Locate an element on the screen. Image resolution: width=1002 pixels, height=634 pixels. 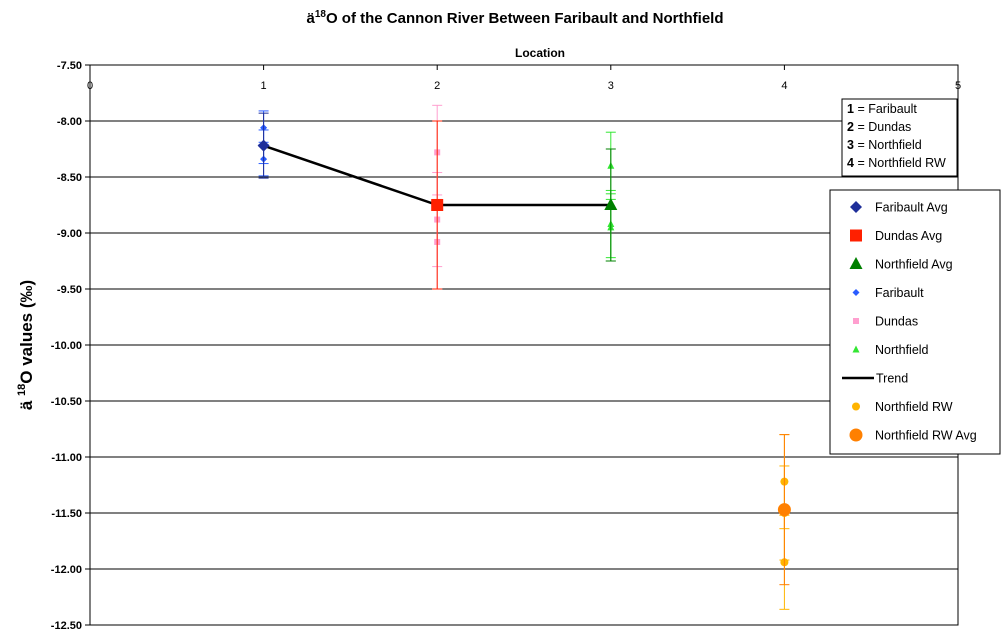
x-axis-title: Location is located at coordinates (540, 53).